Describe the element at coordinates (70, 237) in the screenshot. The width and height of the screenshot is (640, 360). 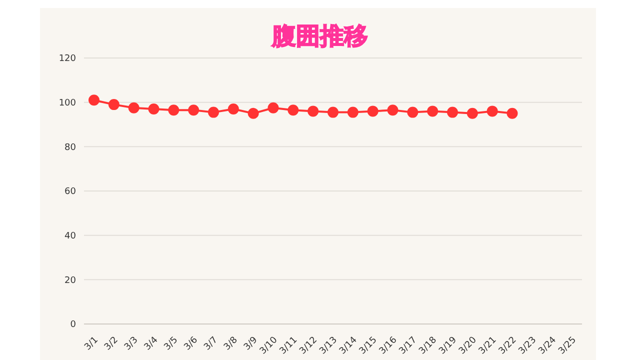
I see `y-tick-label: 40` at that location.